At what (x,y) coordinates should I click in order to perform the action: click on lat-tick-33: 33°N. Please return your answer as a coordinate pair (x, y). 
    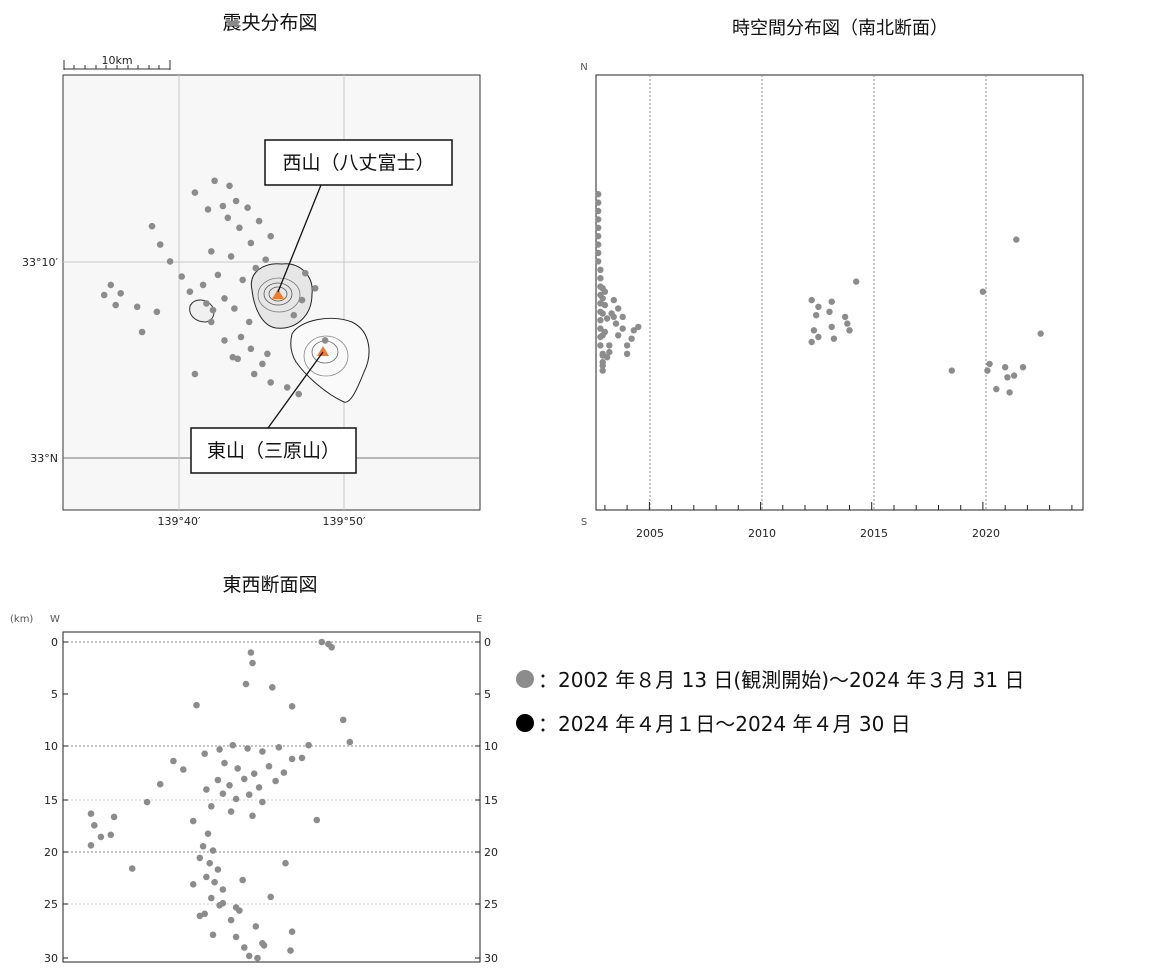
    Looking at the image, I should click on (44, 458).